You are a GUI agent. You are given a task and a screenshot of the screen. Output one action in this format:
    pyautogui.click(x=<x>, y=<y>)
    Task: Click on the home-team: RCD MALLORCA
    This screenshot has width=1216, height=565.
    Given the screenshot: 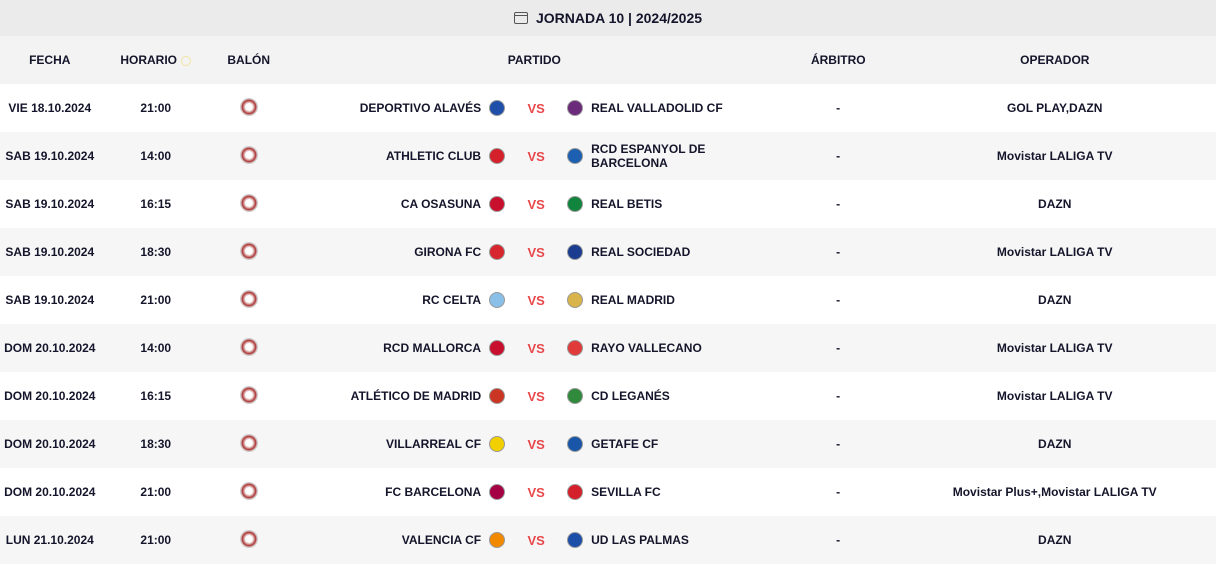 What is the action you would take?
    pyautogui.click(x=432, y=348)
    